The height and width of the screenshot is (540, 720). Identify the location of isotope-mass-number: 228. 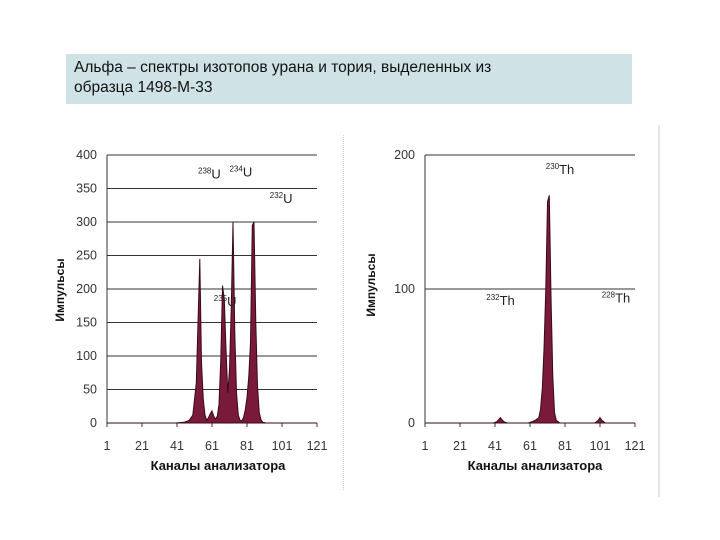
(609, 294).